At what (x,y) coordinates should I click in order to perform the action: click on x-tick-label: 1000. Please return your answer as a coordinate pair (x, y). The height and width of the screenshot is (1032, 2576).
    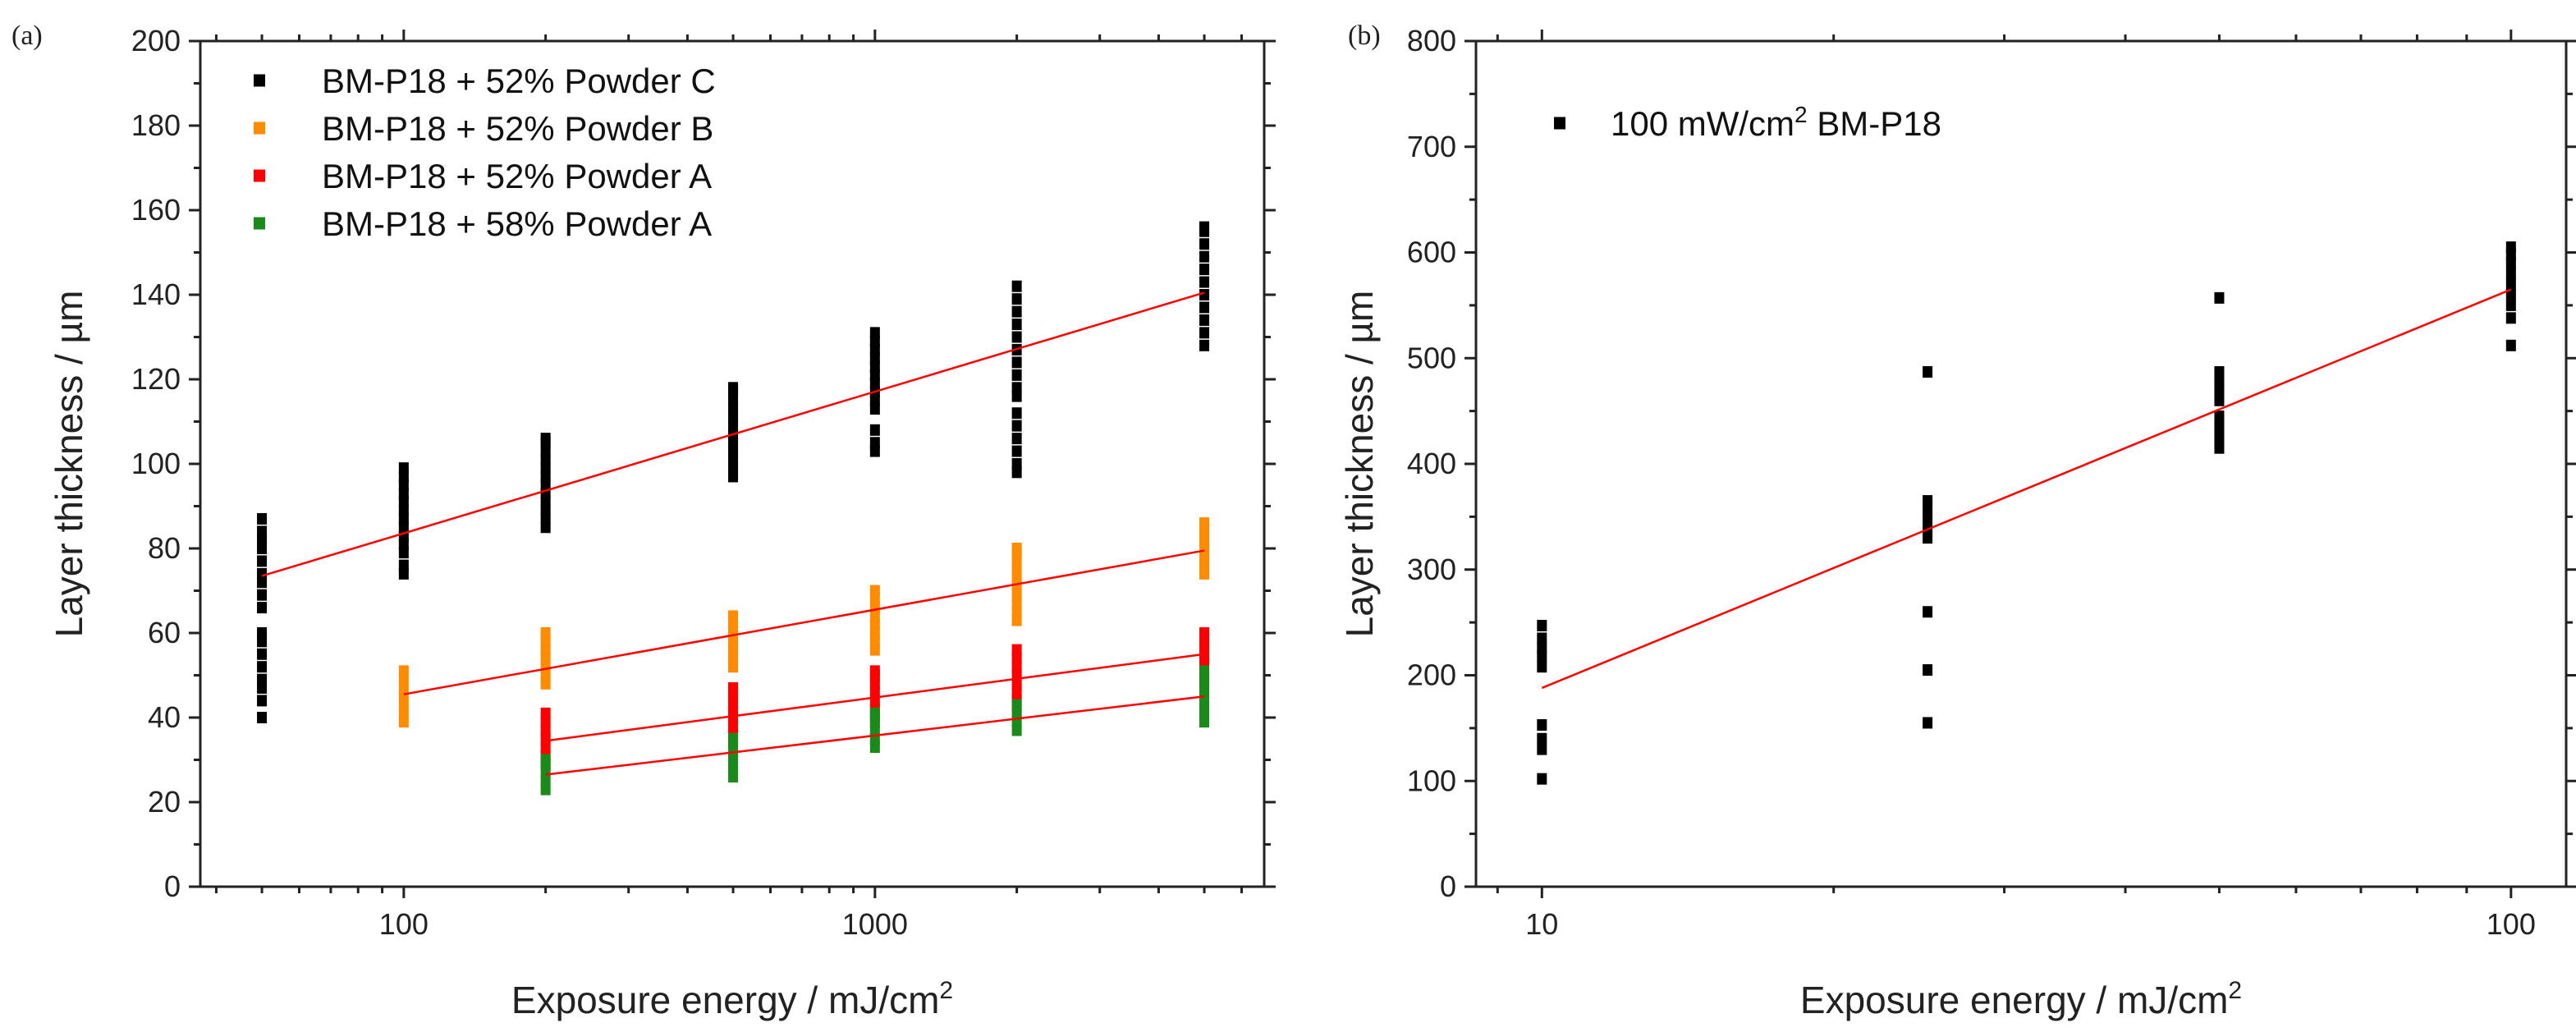
    Looking at the image, I should click on (875, 924).